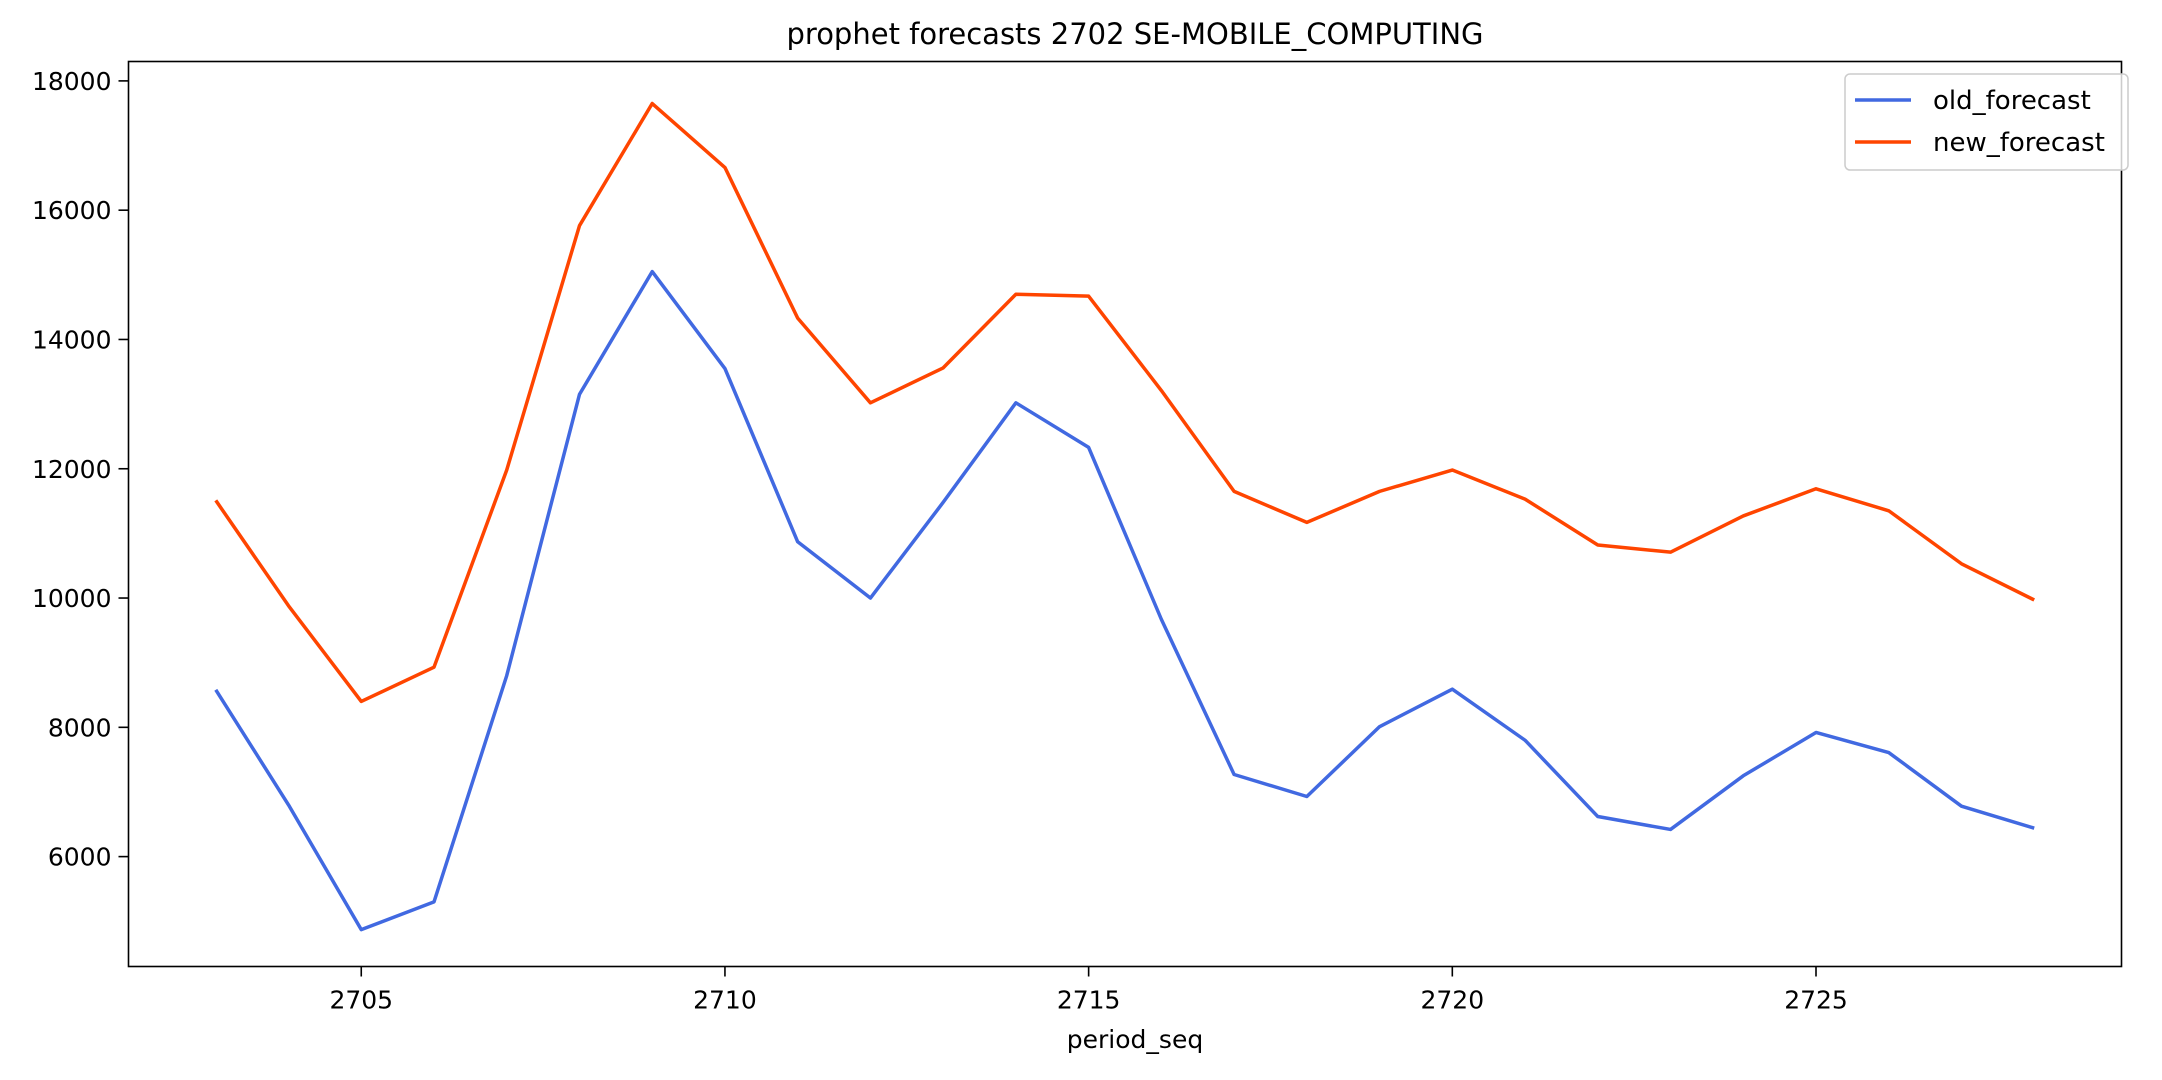 The height and width of the screenshot is (1080, 2162). I want to click on legend-label-new-forecast: new_forecast, so click(2019, 143).